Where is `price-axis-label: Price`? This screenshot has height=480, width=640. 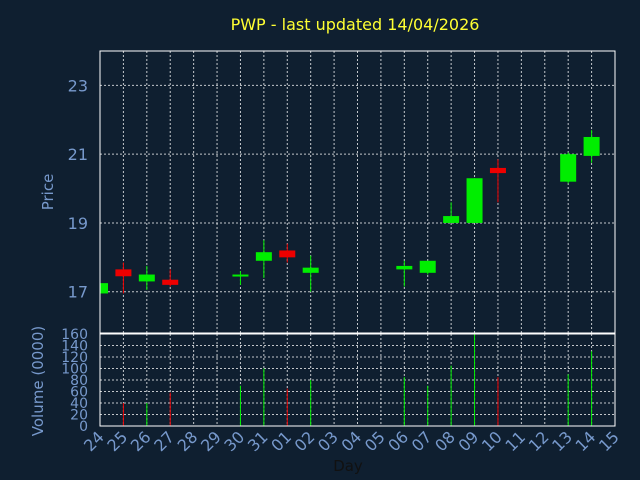 price-axis-label: Price is located at coordinates (48, 192).